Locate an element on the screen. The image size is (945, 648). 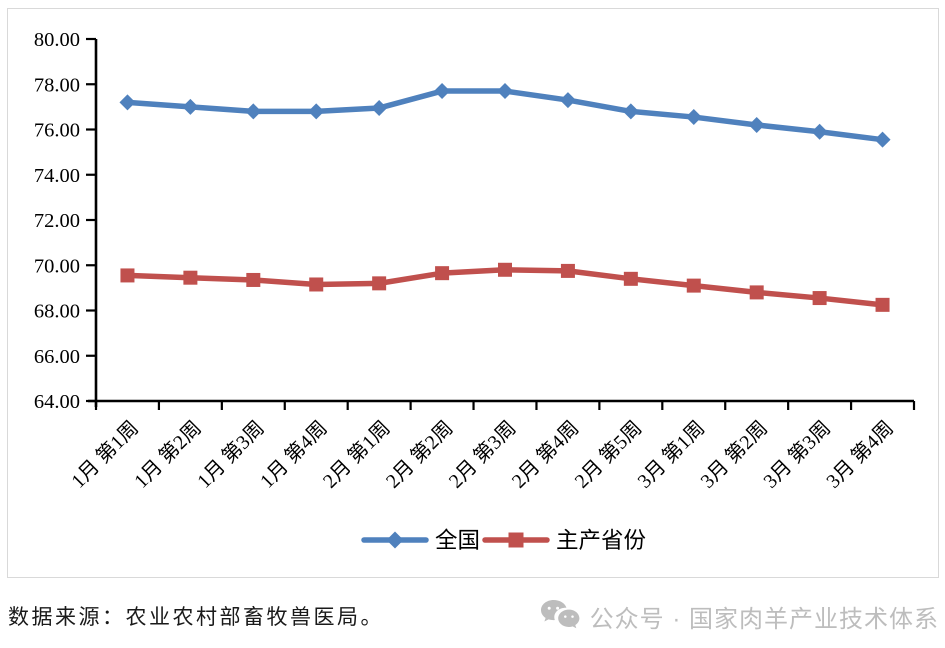
x-tick-label: 1月 第2周 is located at coordinates (168, 454).